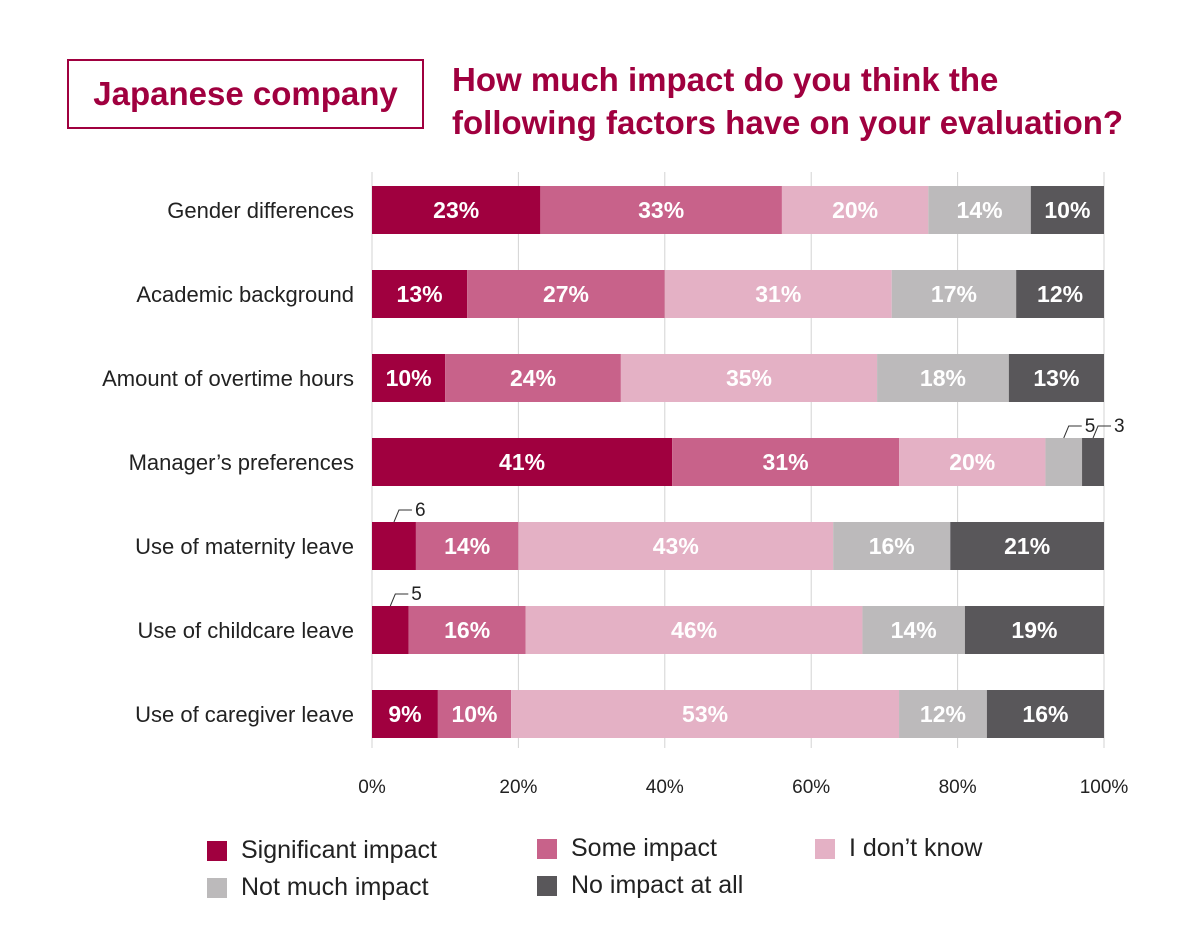  I want to click on legend-item-some-impact: Some impact, so click(627, 848).